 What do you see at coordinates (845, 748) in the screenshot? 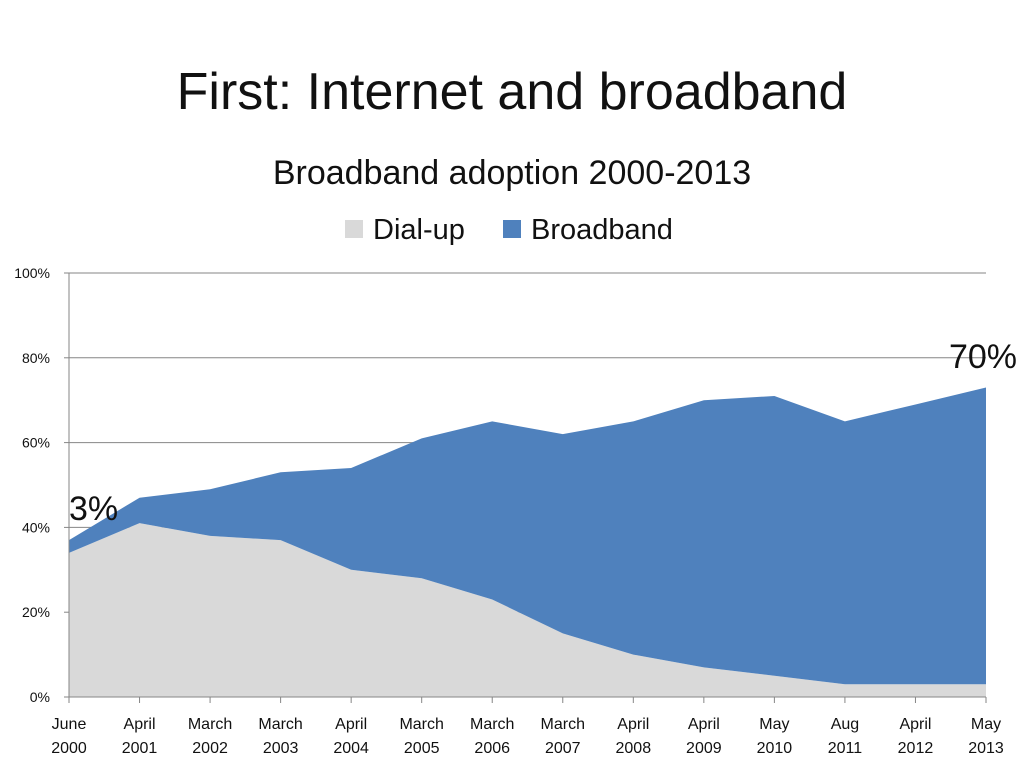
I see `x-tick-label: 2011` at bounding box center [845, 748].